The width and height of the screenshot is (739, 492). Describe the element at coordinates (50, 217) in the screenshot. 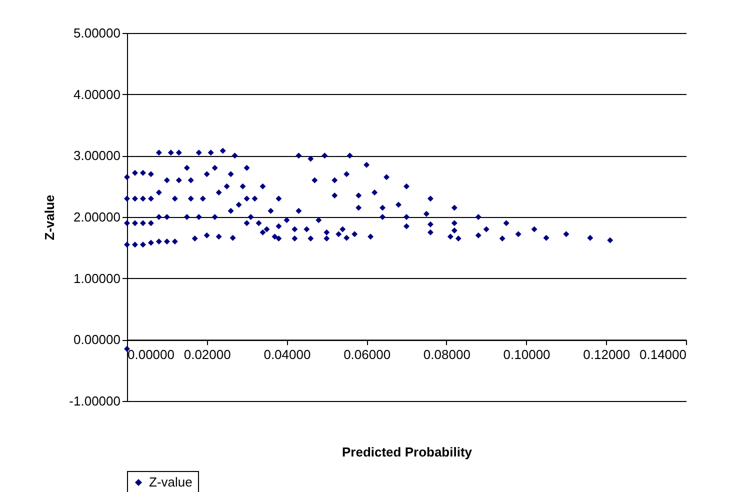

I see `y-axis-title: Z-value` at that location.